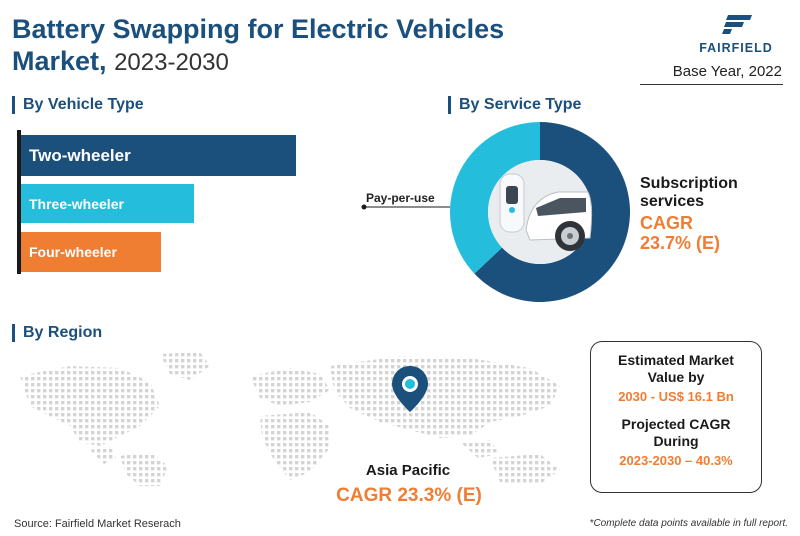  I want to click on pie-label-pay-per-use: Pay-per-use, so click(400, 198).